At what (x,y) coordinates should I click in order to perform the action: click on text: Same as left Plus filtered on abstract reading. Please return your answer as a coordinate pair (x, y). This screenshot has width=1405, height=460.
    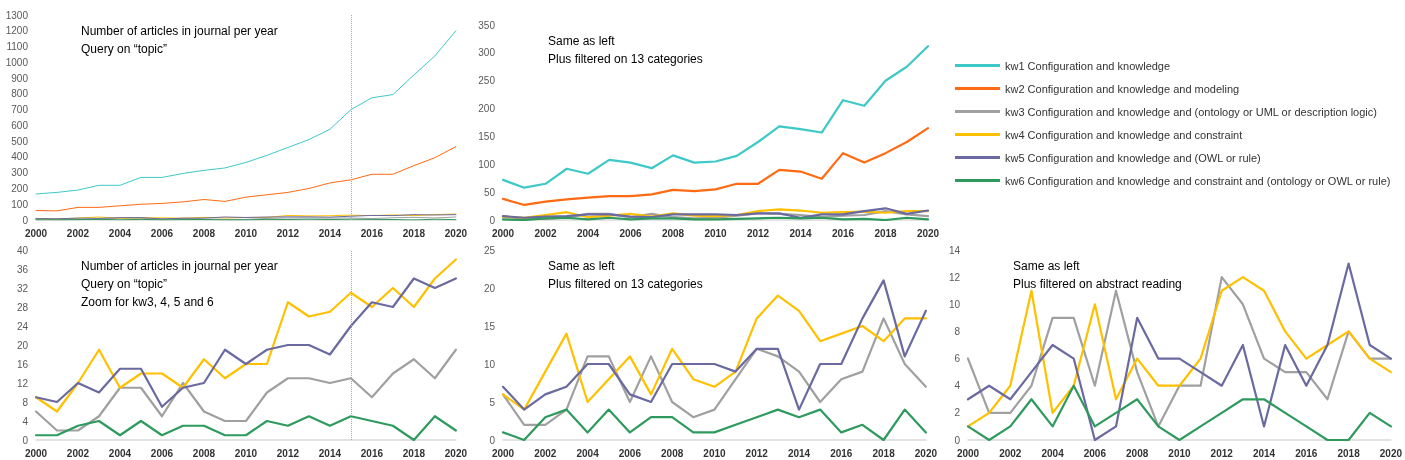
    Looking at the image, I should click on (1097, 275).